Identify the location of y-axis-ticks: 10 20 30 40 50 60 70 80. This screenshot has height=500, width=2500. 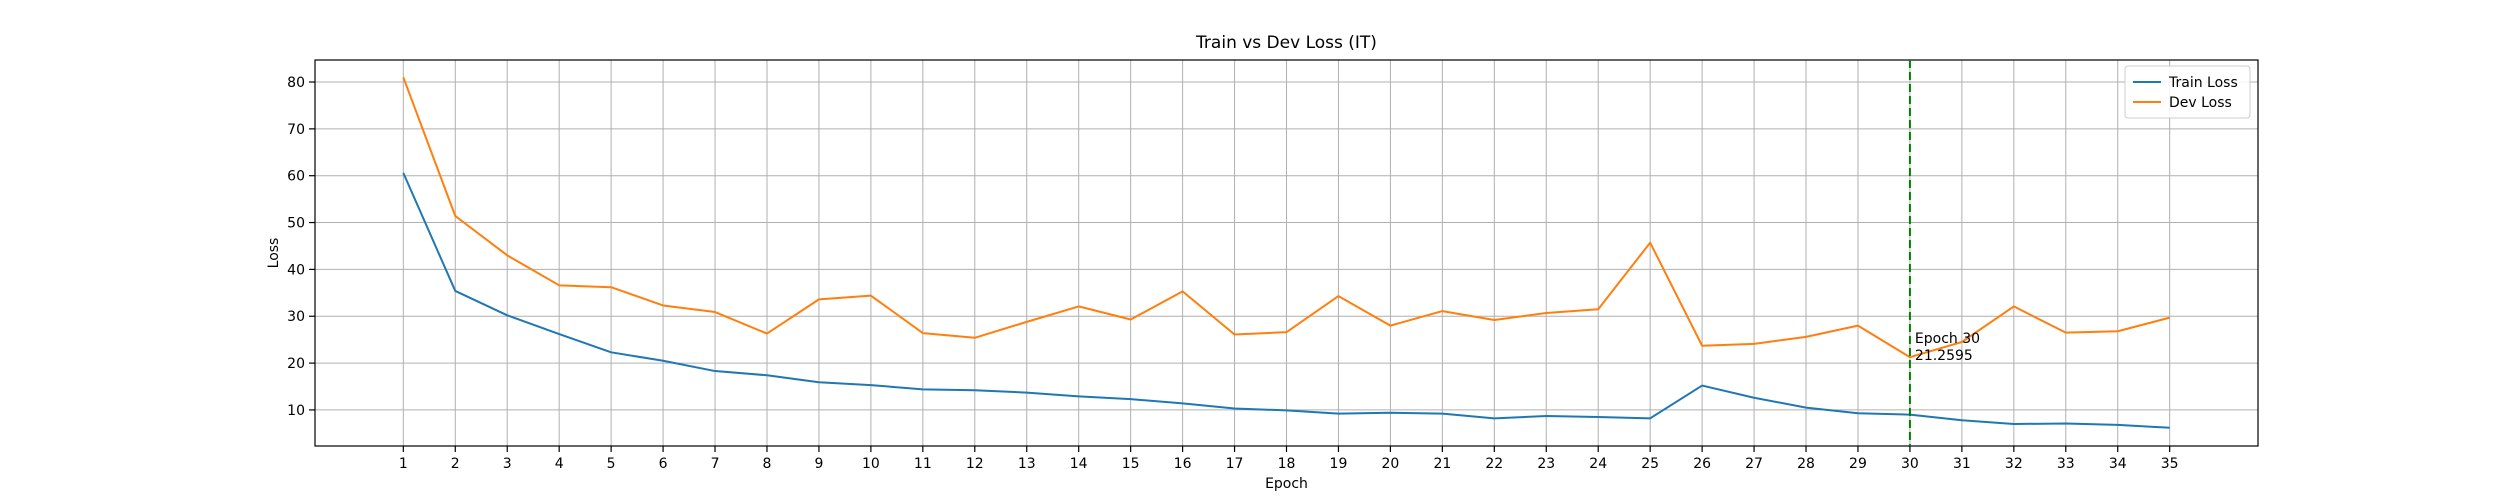
(301, 247).